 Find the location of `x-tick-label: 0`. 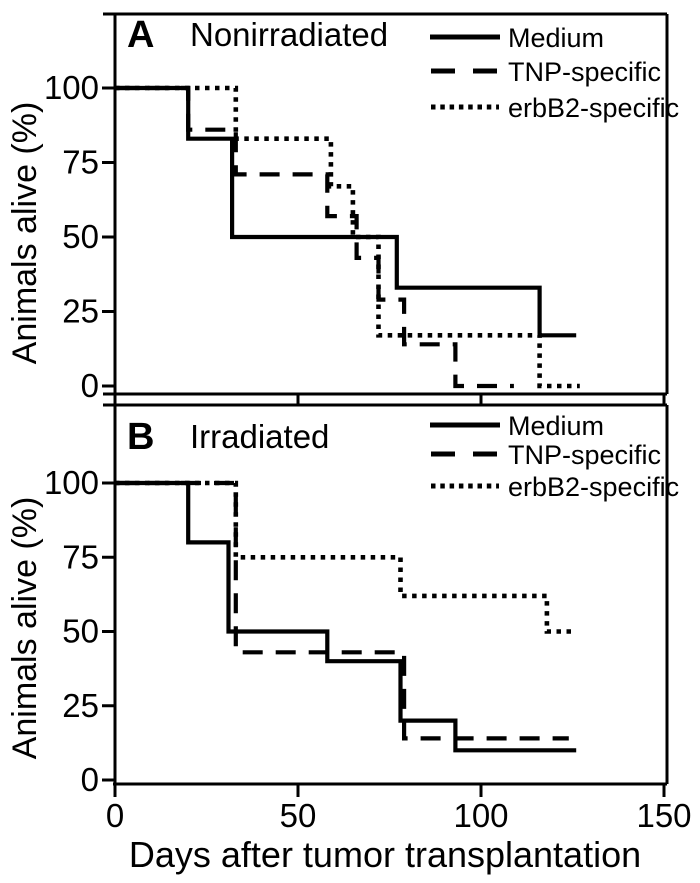

x-tick-label: 0 is located at coordinates (115, 815).